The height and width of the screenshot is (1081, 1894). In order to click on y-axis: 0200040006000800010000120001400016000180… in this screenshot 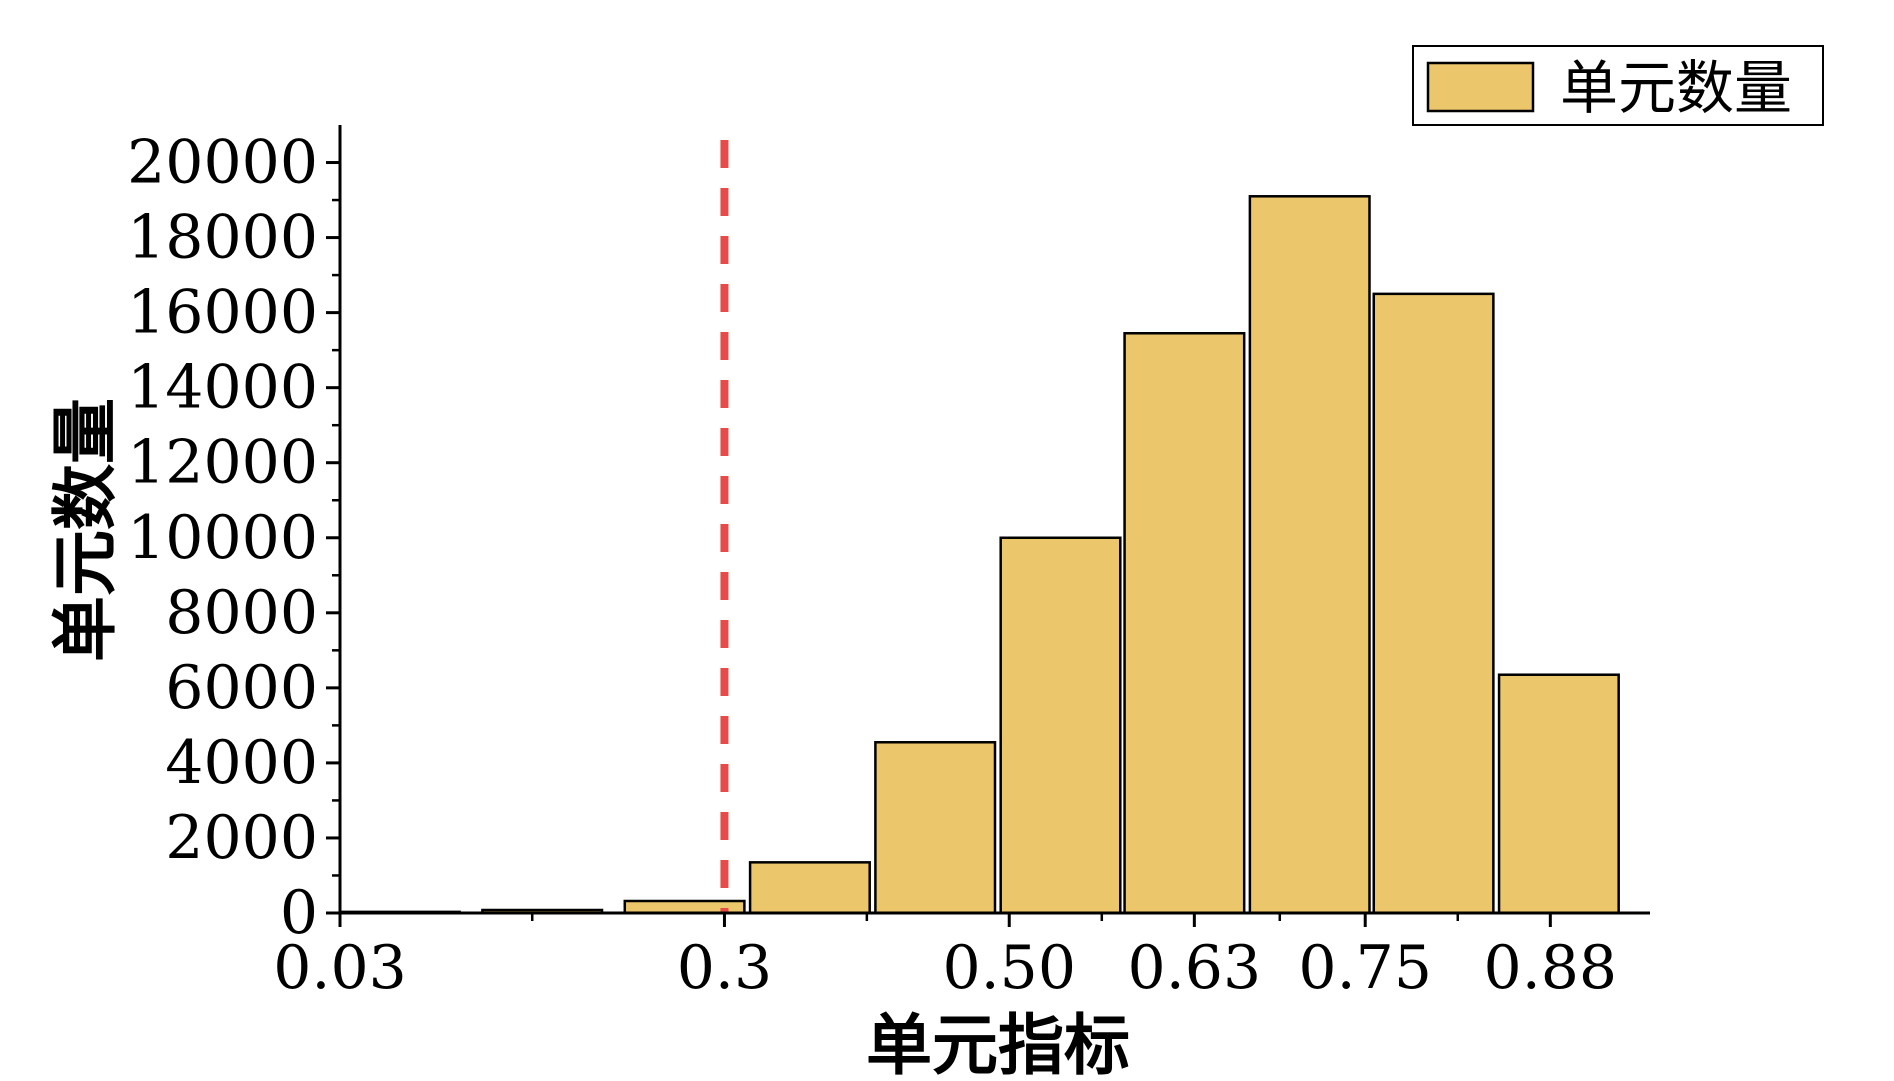, I will do `click(234, 536)`.